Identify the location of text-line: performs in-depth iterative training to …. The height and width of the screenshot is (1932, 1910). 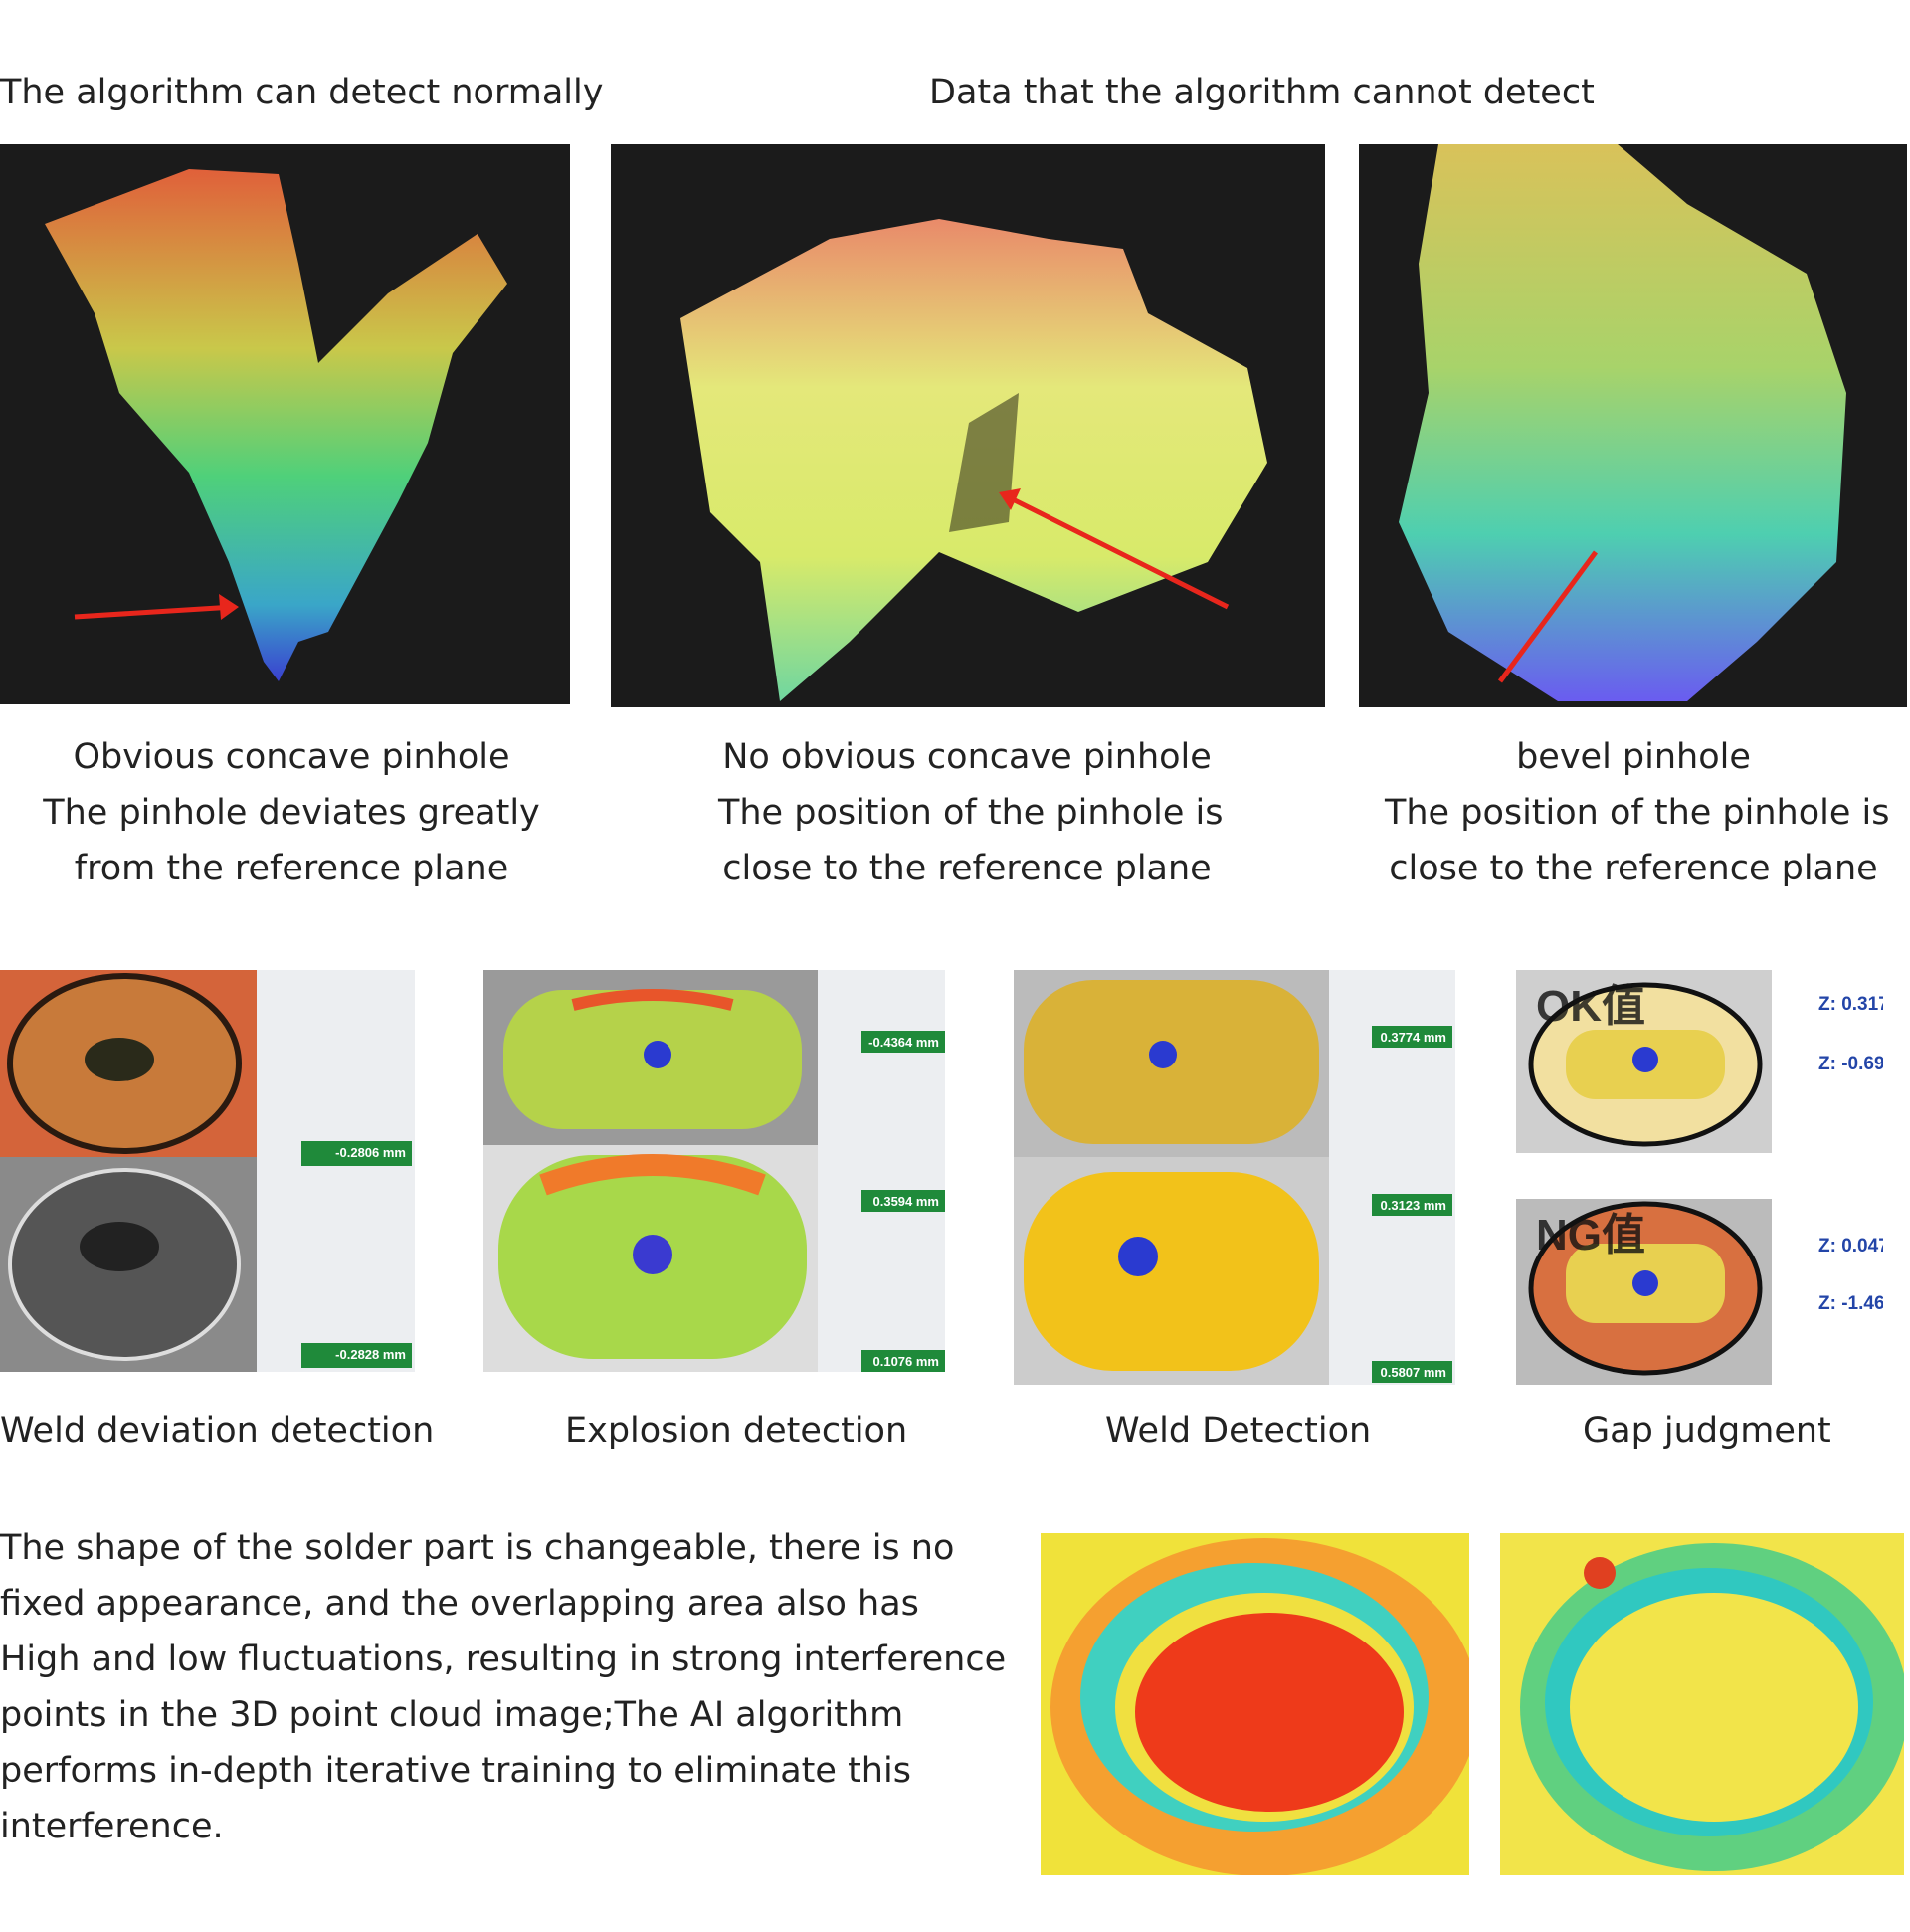
(455, 1771).